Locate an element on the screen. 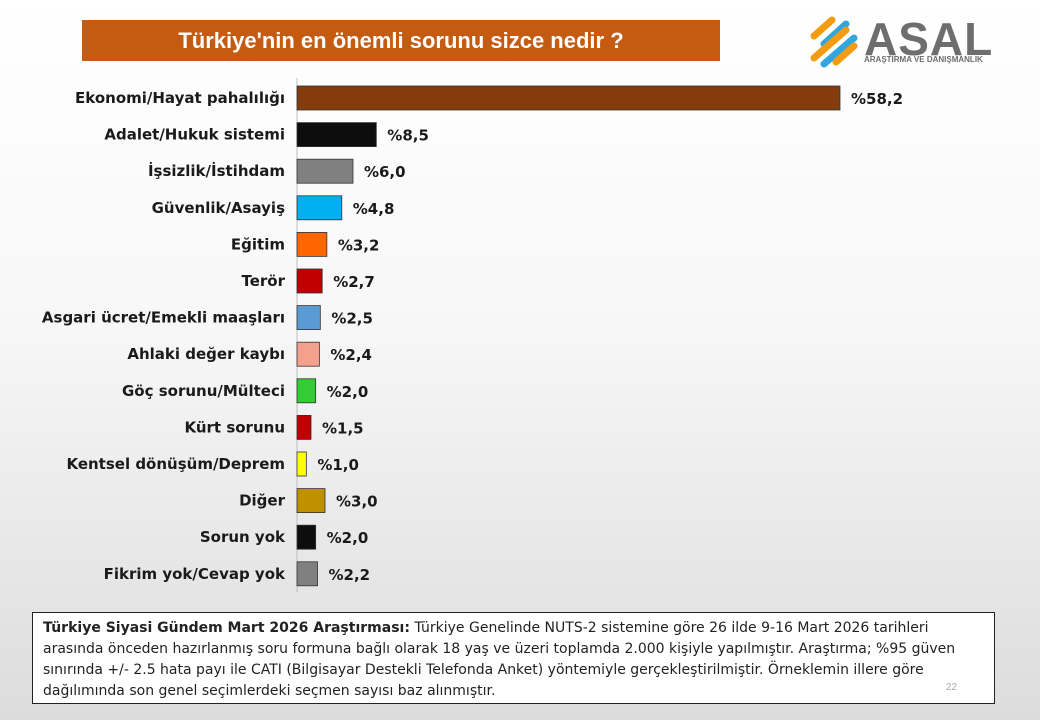  category-label: İşsizlik/İstihdam is located at coordinates (216, 170).